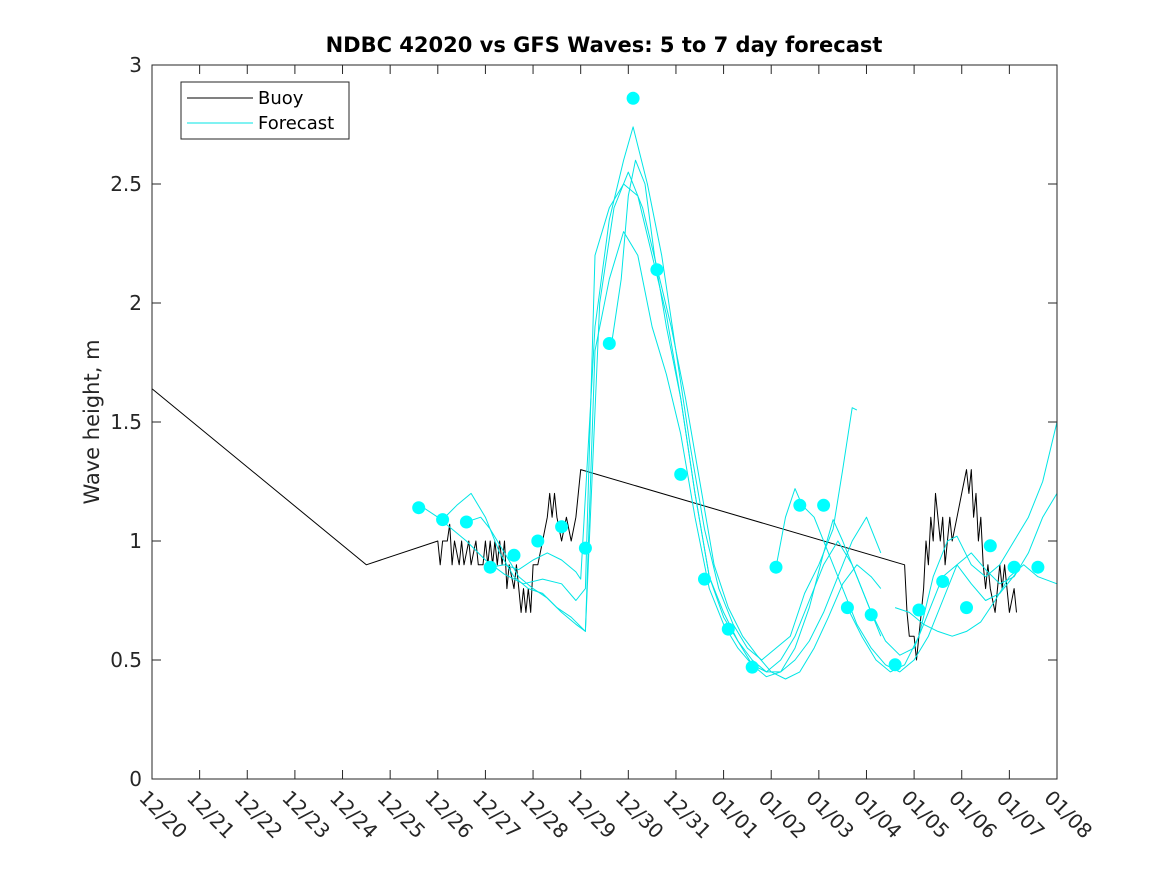 The width and height of the screenshot is (1167, 875). What do you see at coordinates (135, 779) in the screenshot?
I see `y-tick-label-0: 0` at bounding box center [135, 779].